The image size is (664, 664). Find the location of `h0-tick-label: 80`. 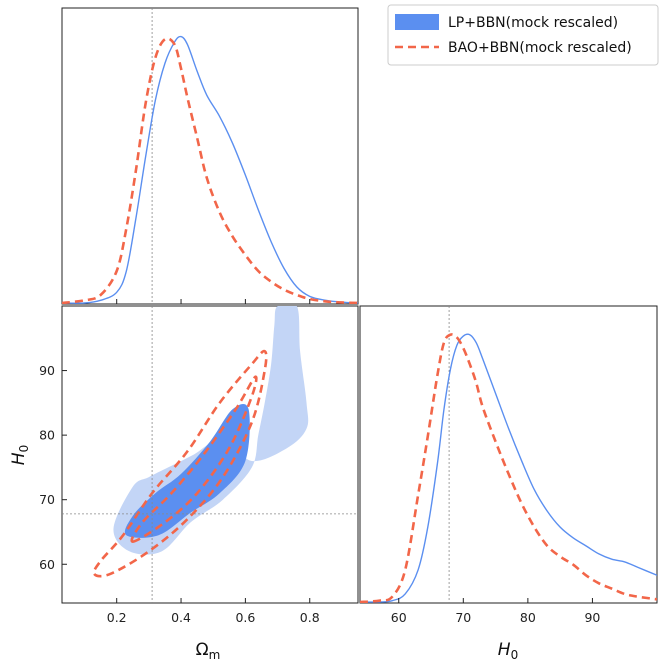

h0-tick-label: 80 is located at coordinates (47, 435).